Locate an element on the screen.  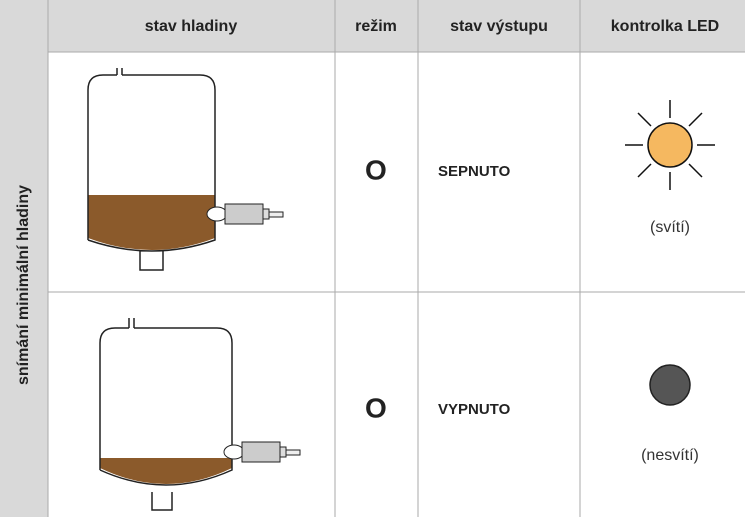
header-cell: režim is located at coordinates (376, 26).